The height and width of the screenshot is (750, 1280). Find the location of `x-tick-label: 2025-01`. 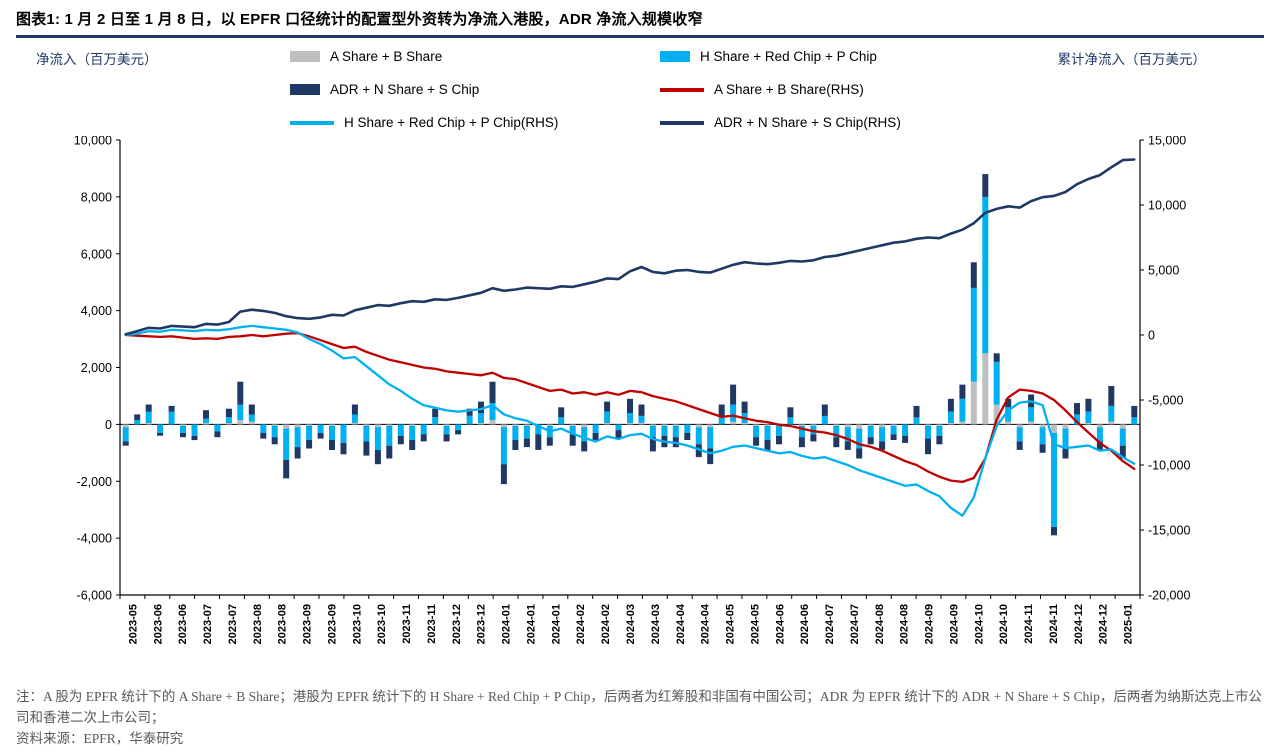

x-tick-label: 2025-01 is located at coordinates (1129, 624).